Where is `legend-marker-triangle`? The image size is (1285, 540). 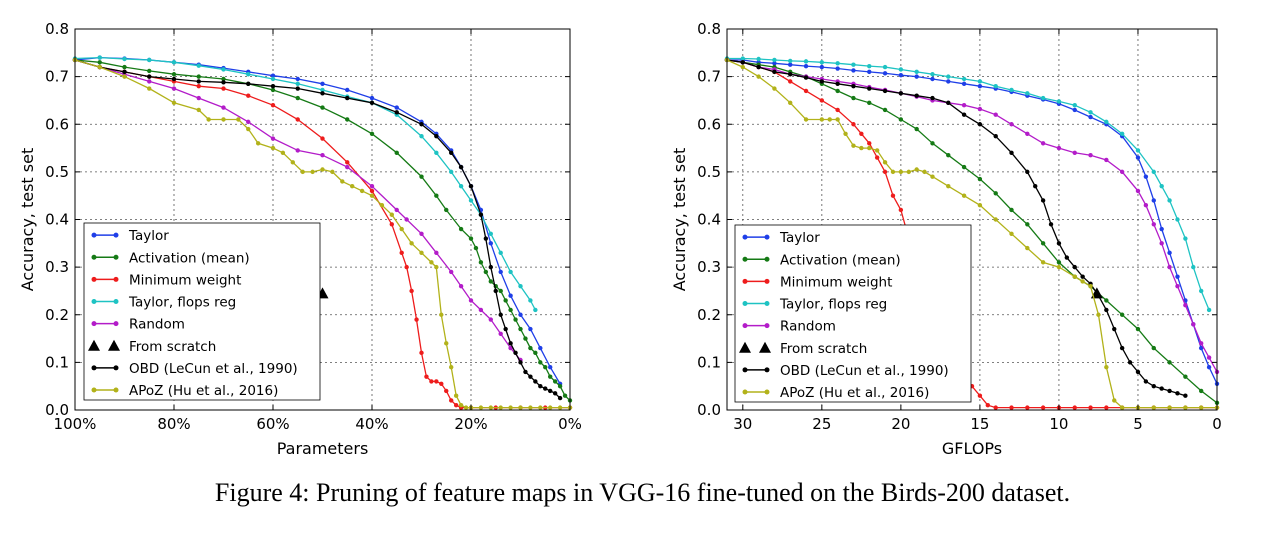
legend-marker-triangle is located at coordinates (114, 345).